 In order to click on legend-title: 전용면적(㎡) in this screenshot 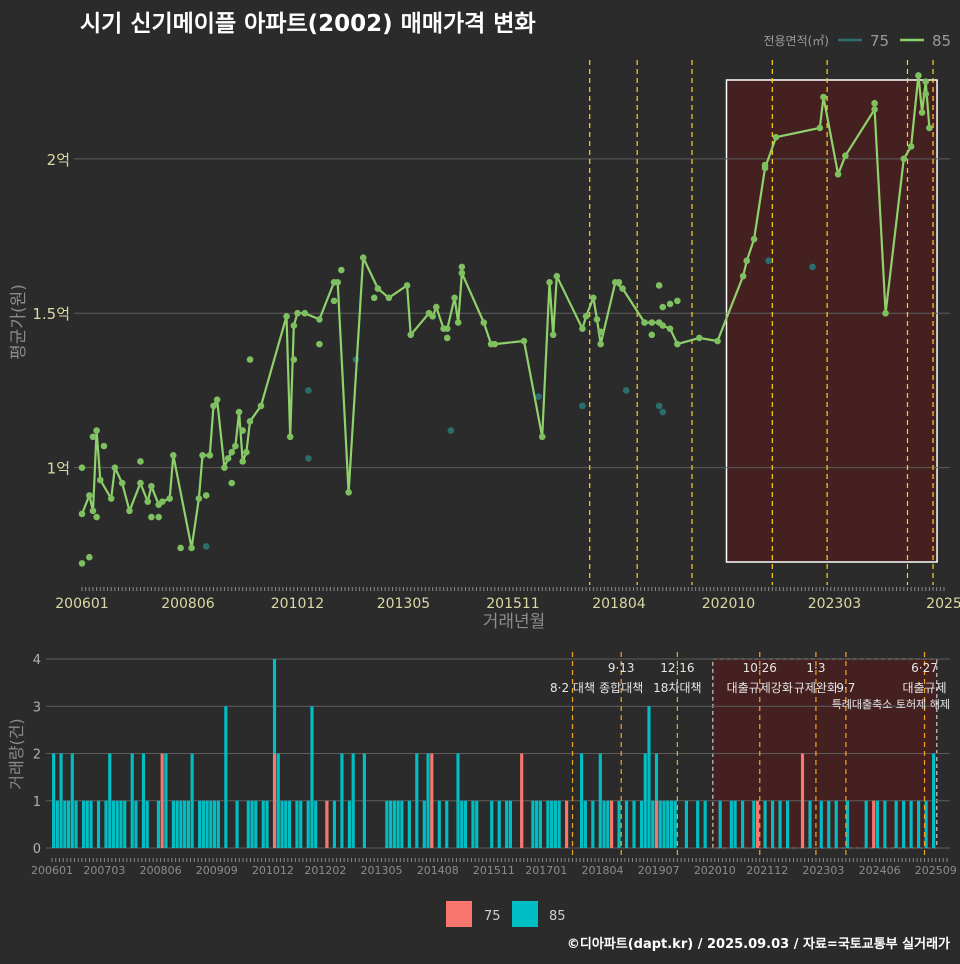, I will do `click(796, 41)`.